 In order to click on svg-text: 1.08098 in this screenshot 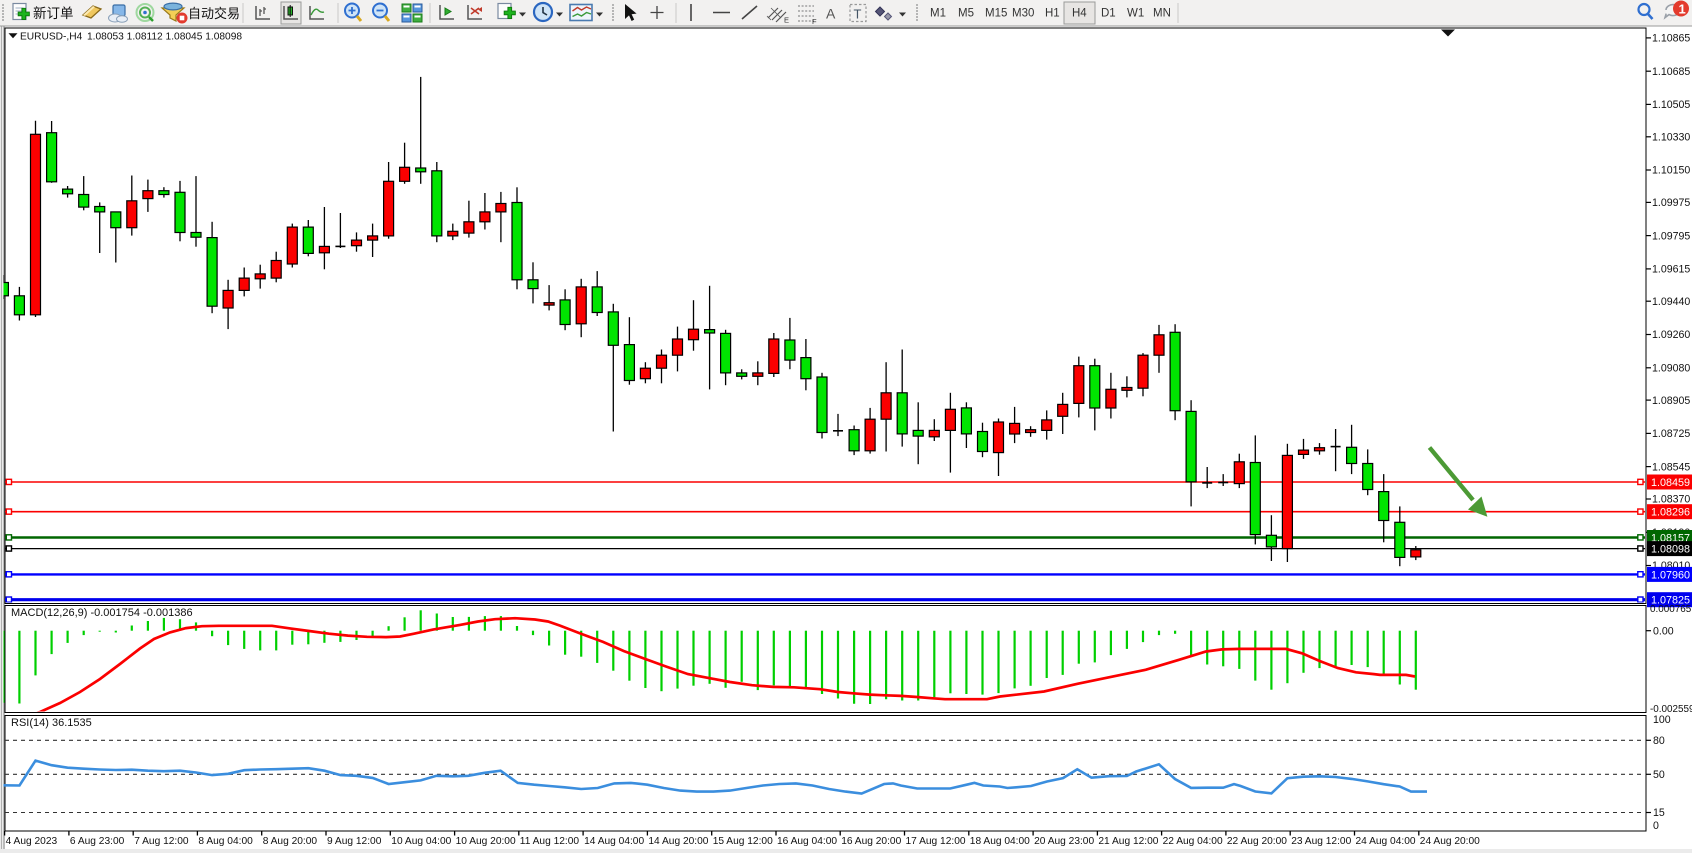, I will do `click(1670, 550)`.